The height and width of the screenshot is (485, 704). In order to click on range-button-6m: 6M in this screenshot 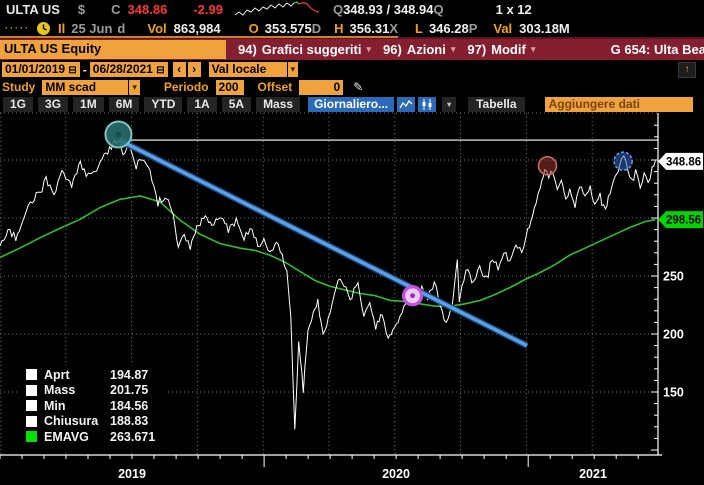, I will do `click(124, 104)`.